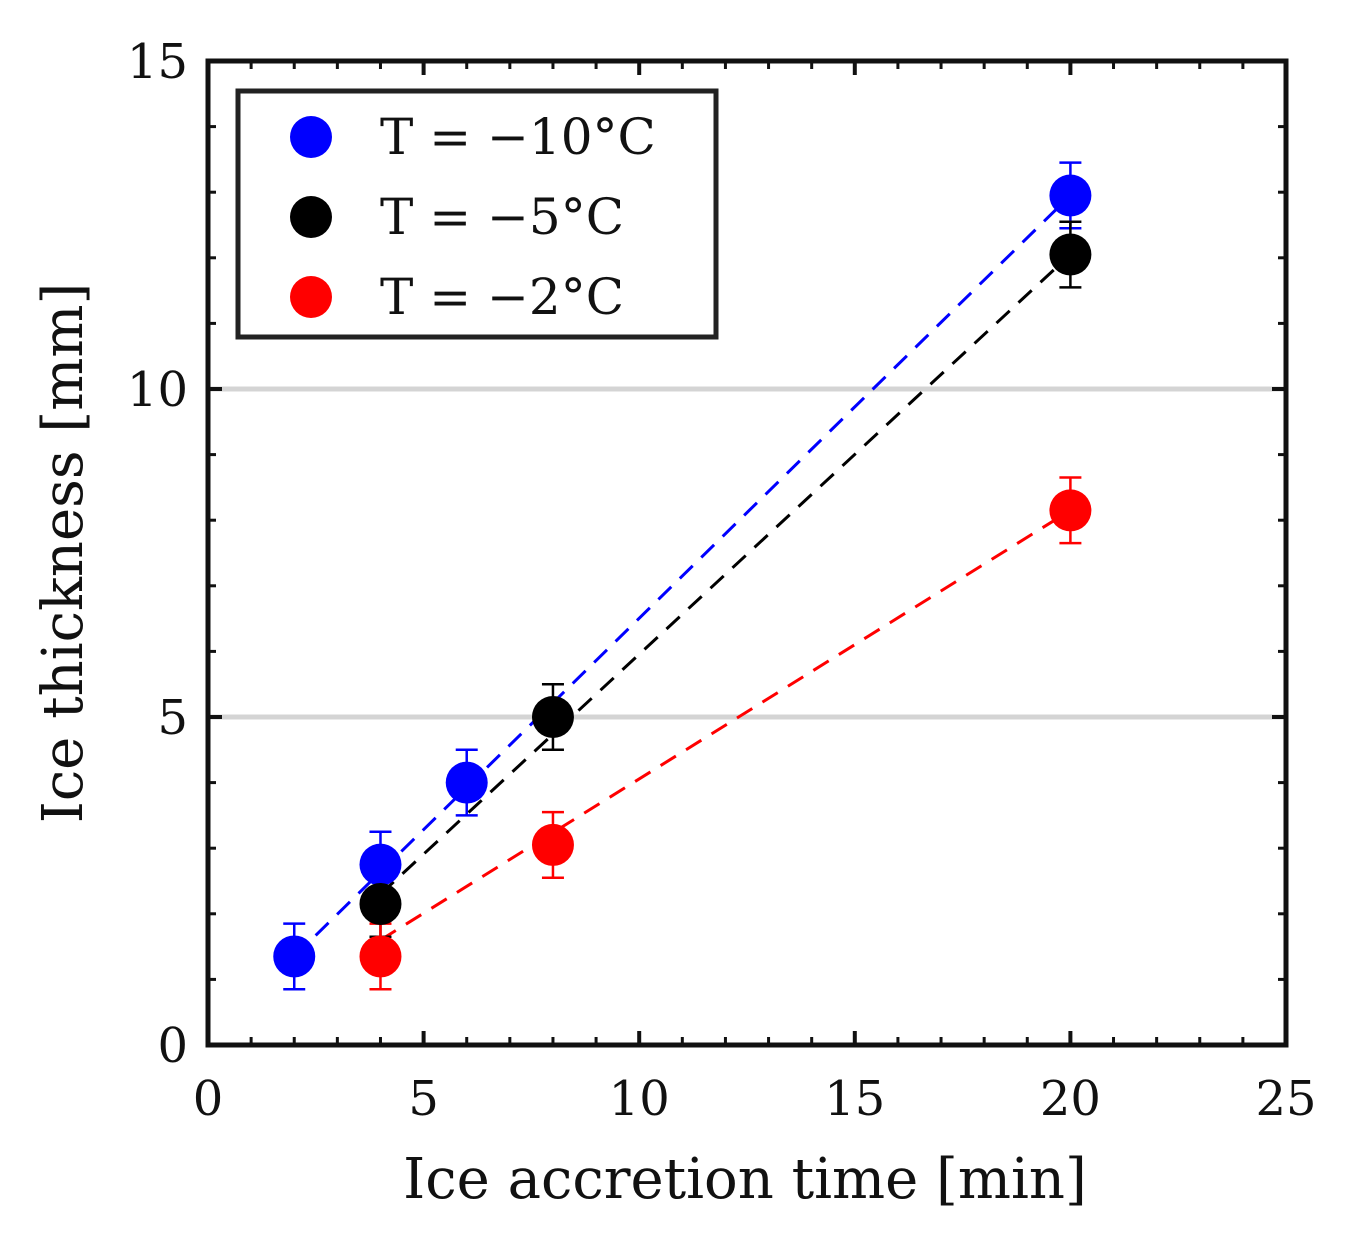 The width and height of the screenshot is (1348, 1244). Describe the element at coordinates (157, 62) in the screenshot. I see `y-tick-label-15: 15` at that location.